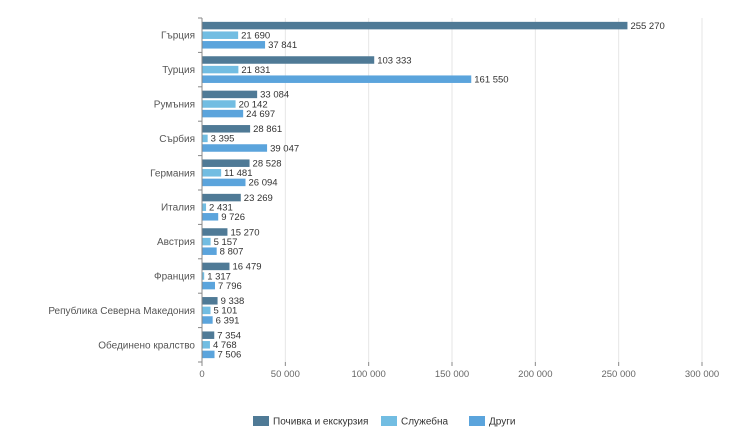 Image resolution: width=740 pixels, height=437 pixels. I want to click on value-label: 33 084, so click(274, 95).